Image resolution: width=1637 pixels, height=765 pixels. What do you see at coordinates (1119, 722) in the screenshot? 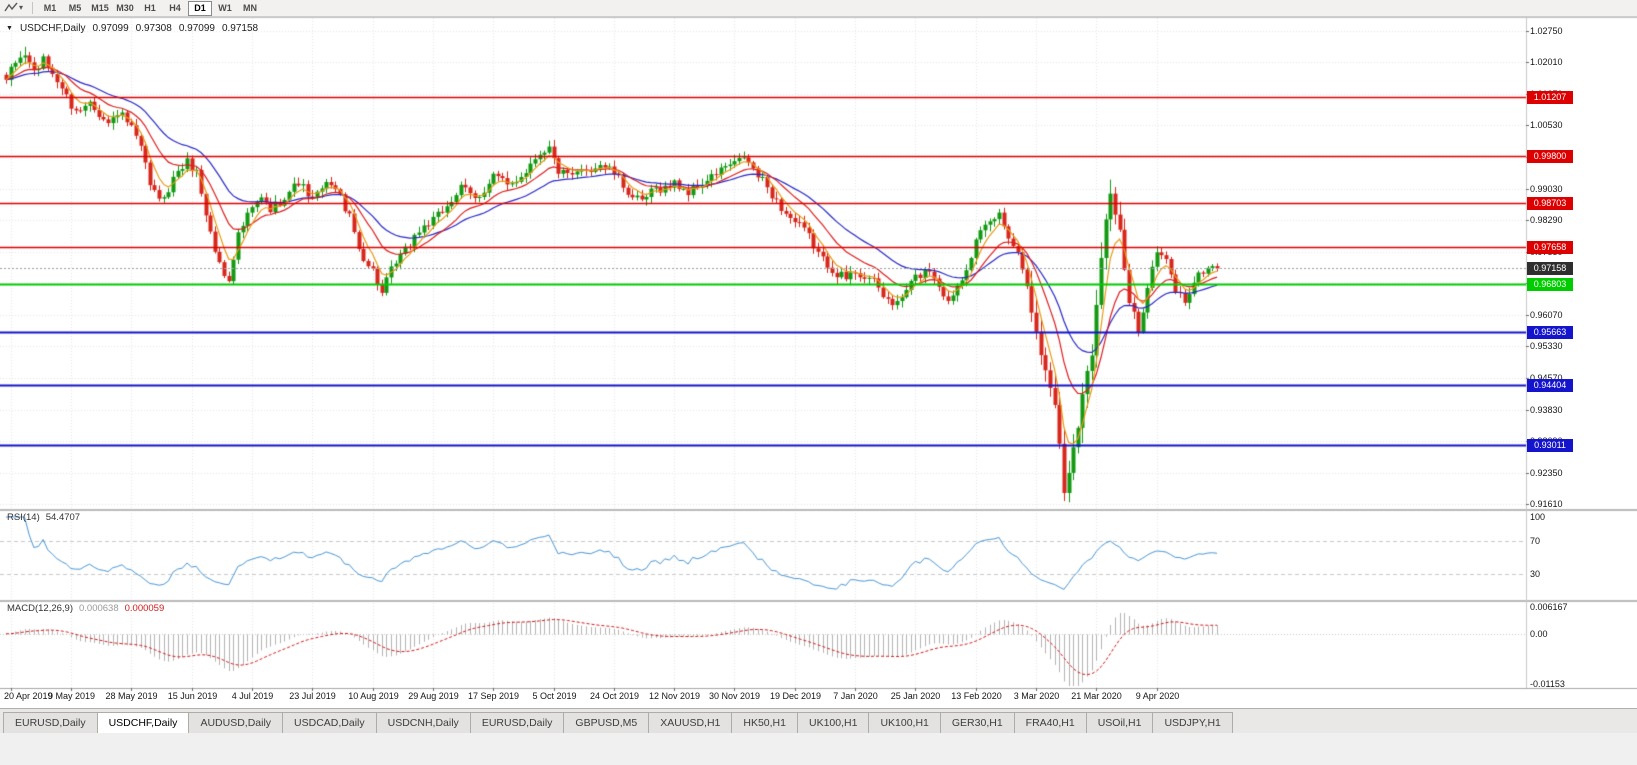
I see `chart-tab-usoil-h1: USOil,H1` at bounding box center [1119, 722].